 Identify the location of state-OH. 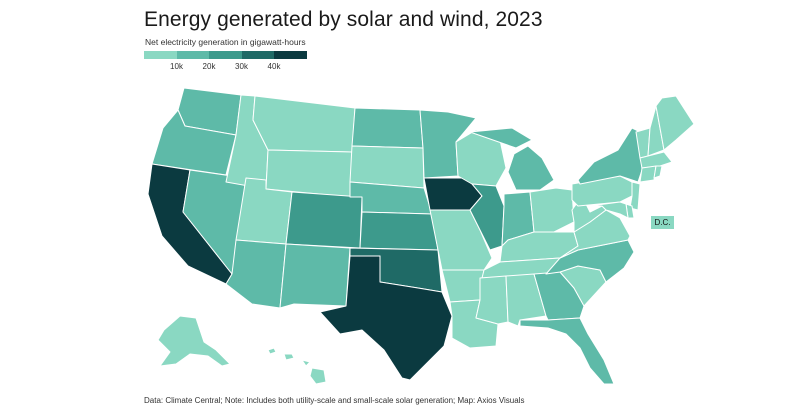
(552, 210).